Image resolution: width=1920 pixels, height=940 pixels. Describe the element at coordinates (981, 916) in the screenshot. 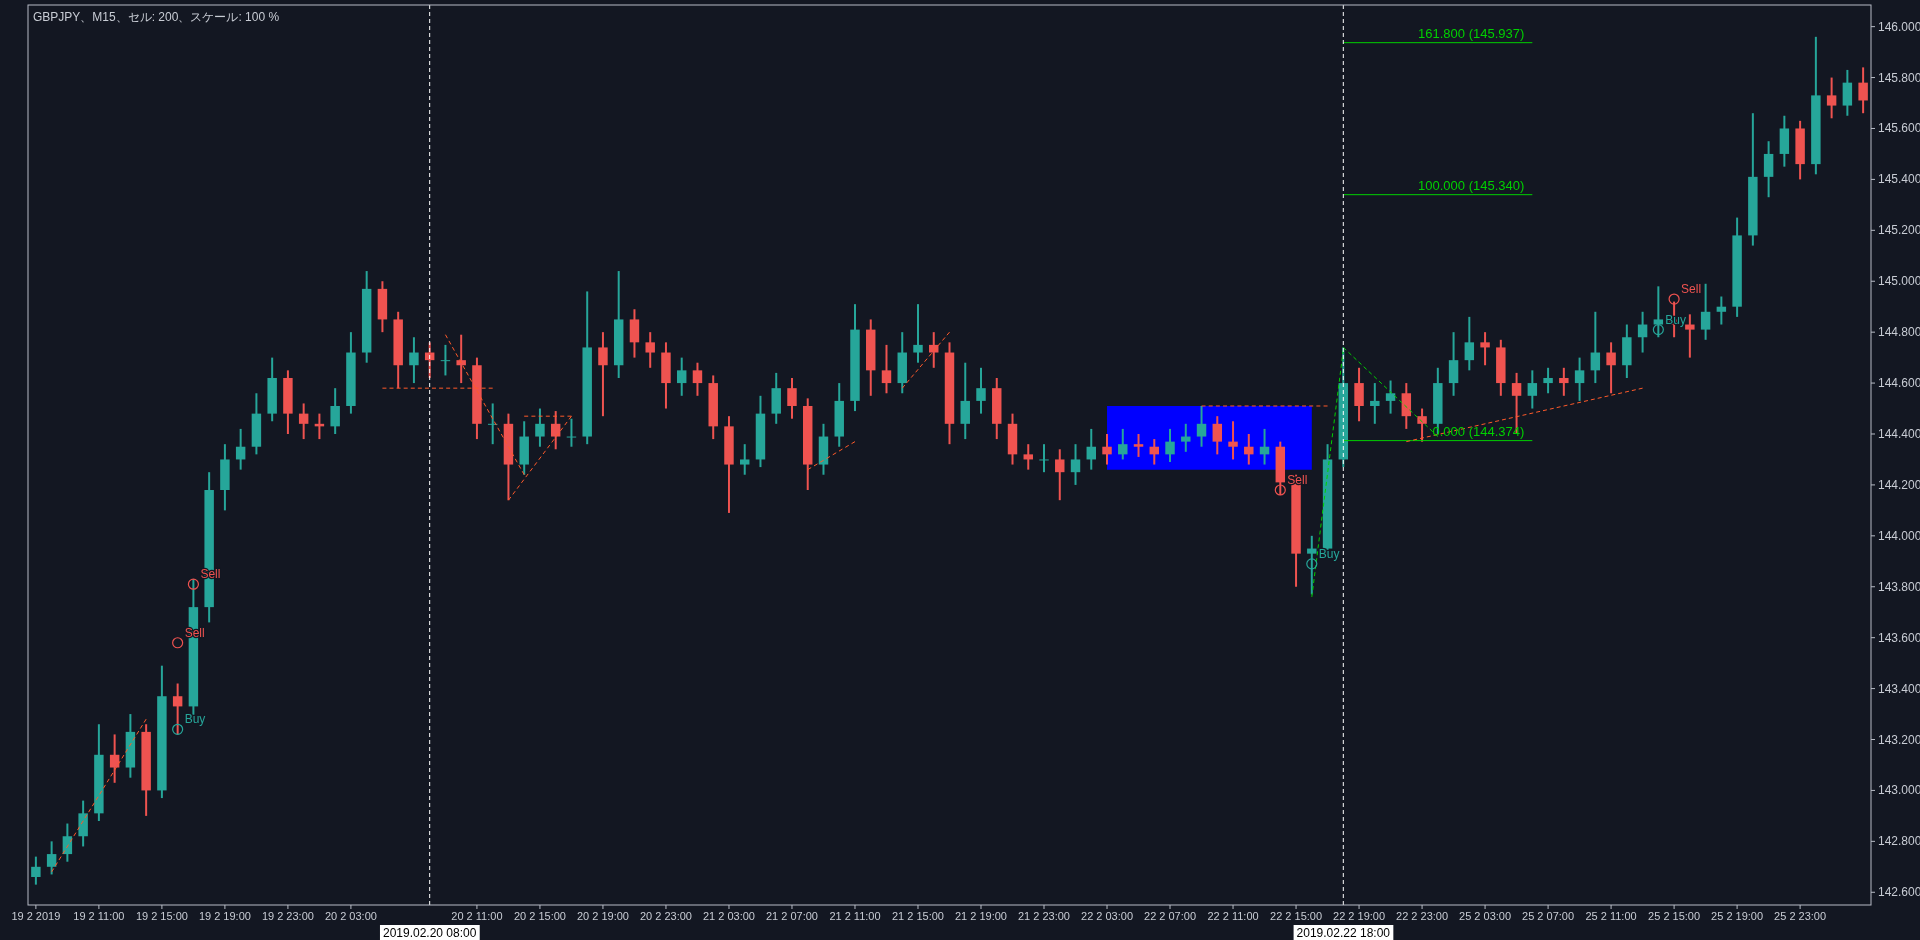

I see `x-tick-label: 21 2 19:00` at that location.